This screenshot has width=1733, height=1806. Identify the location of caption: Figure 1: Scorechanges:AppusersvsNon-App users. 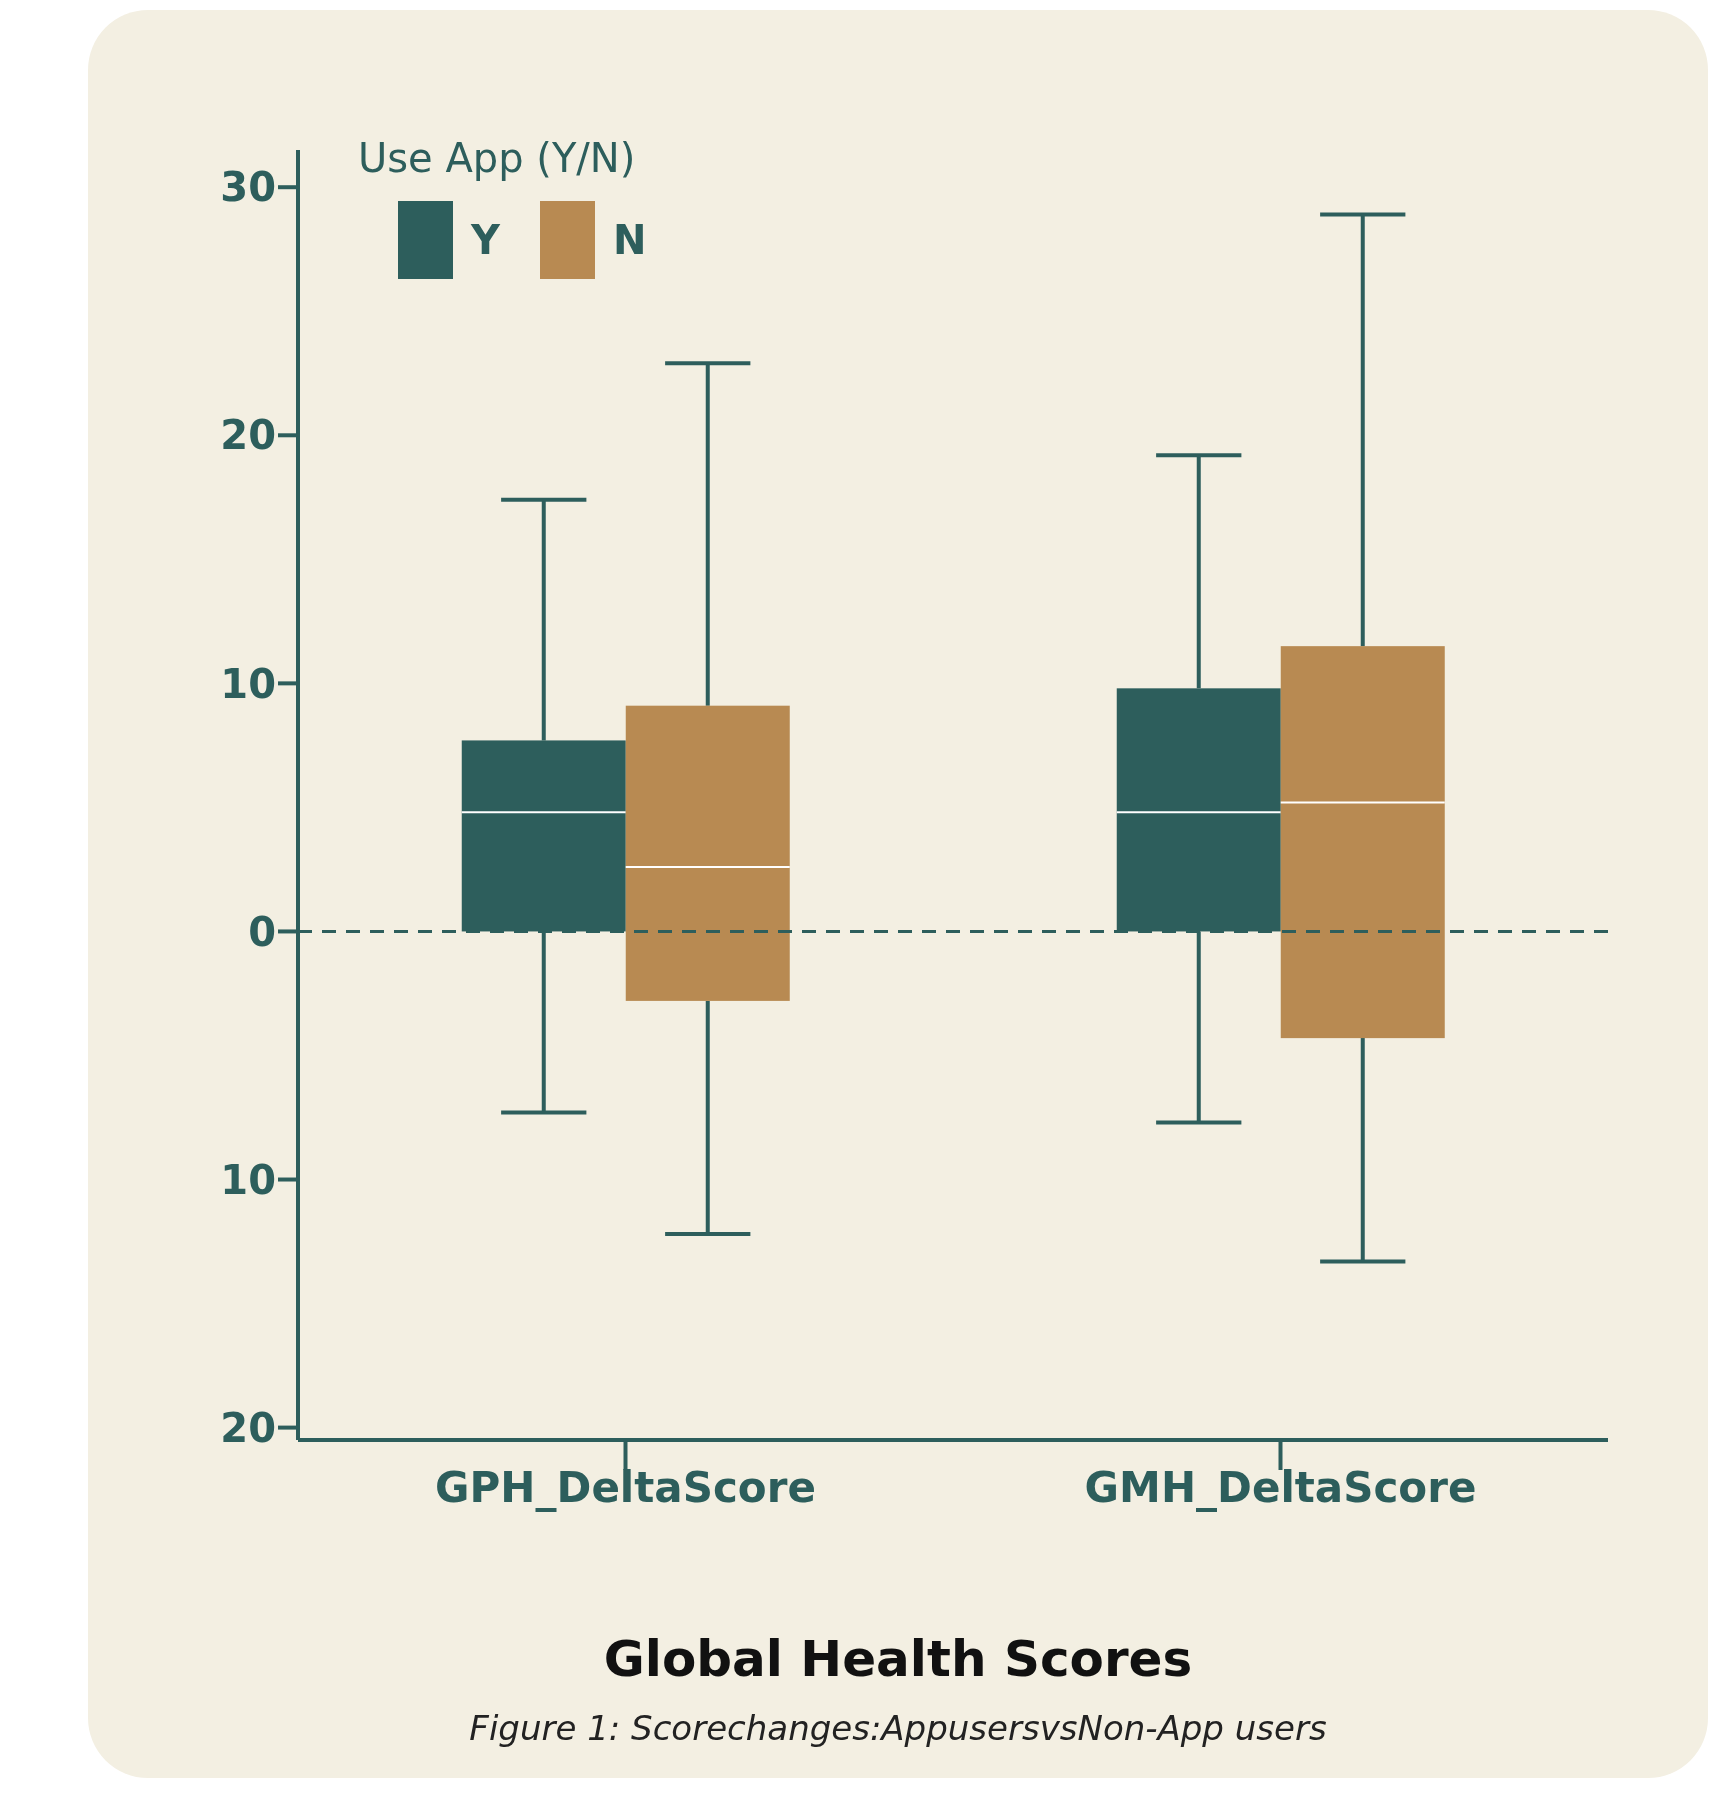
(898, 1728).